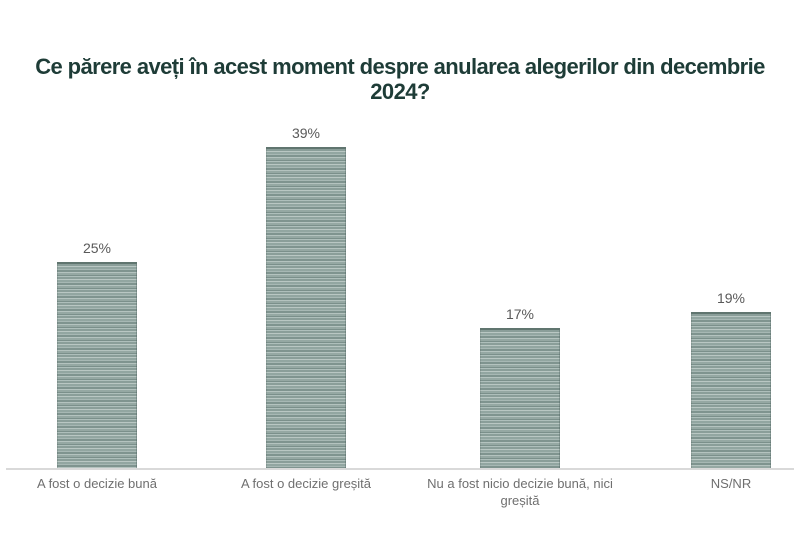  Describe the element at coordinates (306, 483) in the screenshot. I see `bar-category-label: A fost o decizie greșită` at that location.